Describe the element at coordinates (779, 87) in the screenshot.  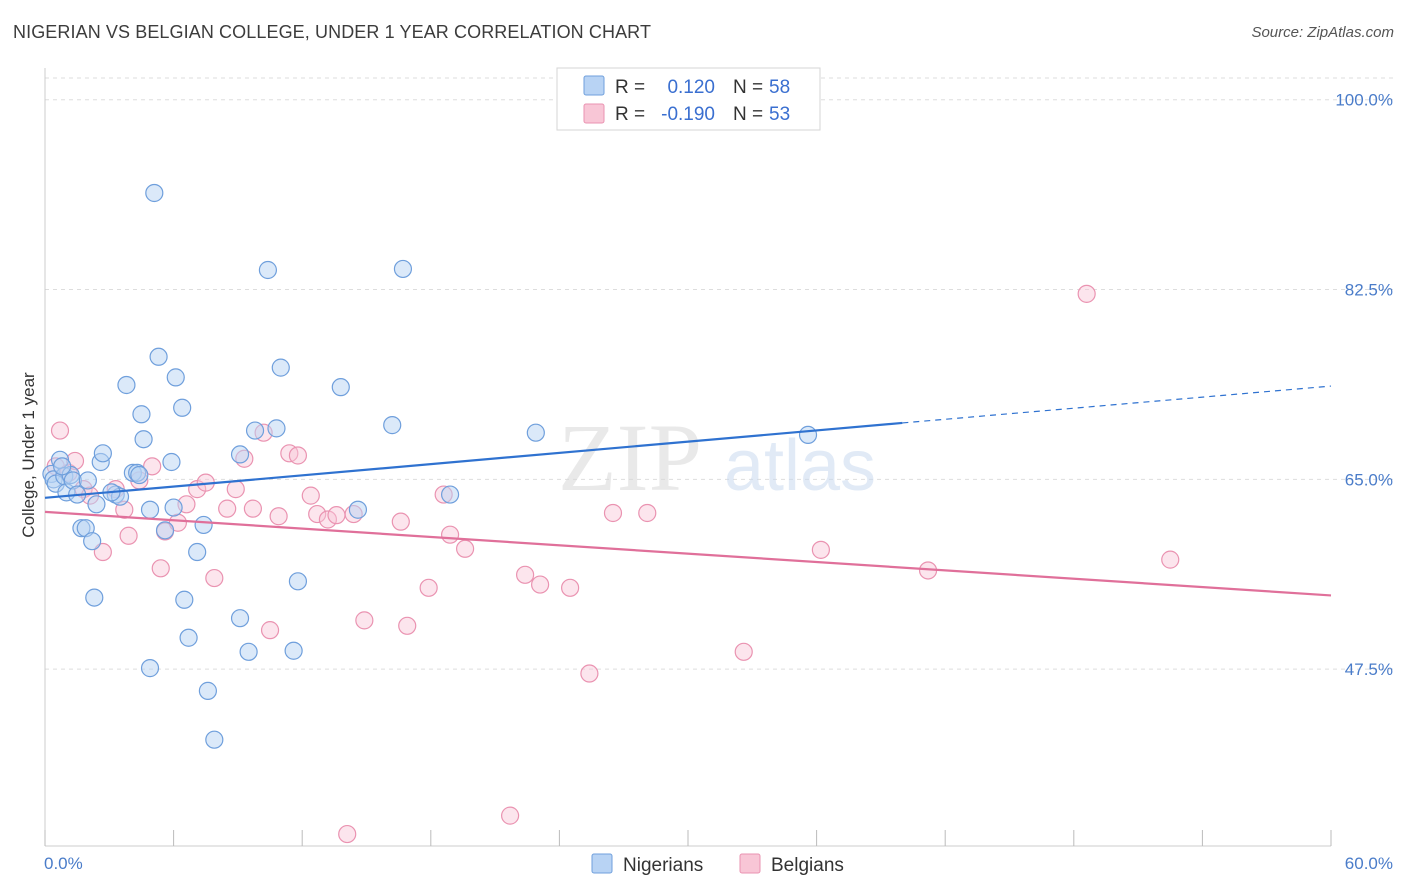
I see `legend-n-value-1: 58` at that location.